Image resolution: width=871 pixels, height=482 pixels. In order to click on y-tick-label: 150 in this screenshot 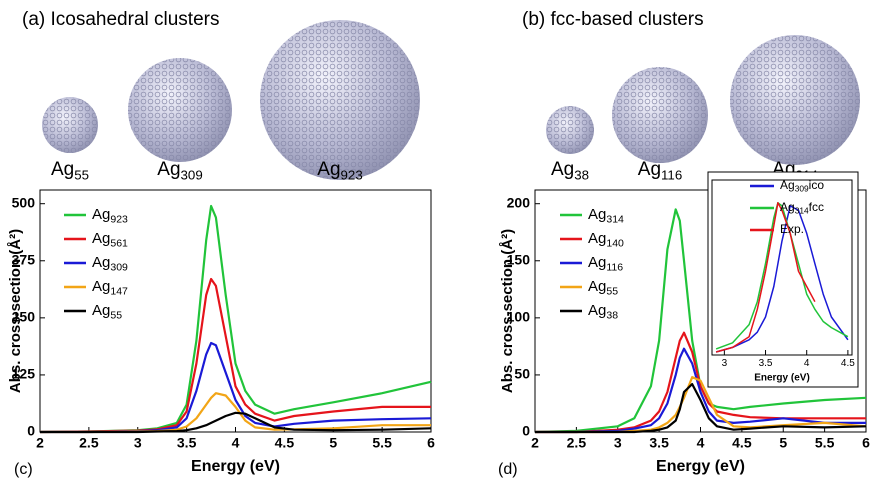, I will do `click(519, 259)`.